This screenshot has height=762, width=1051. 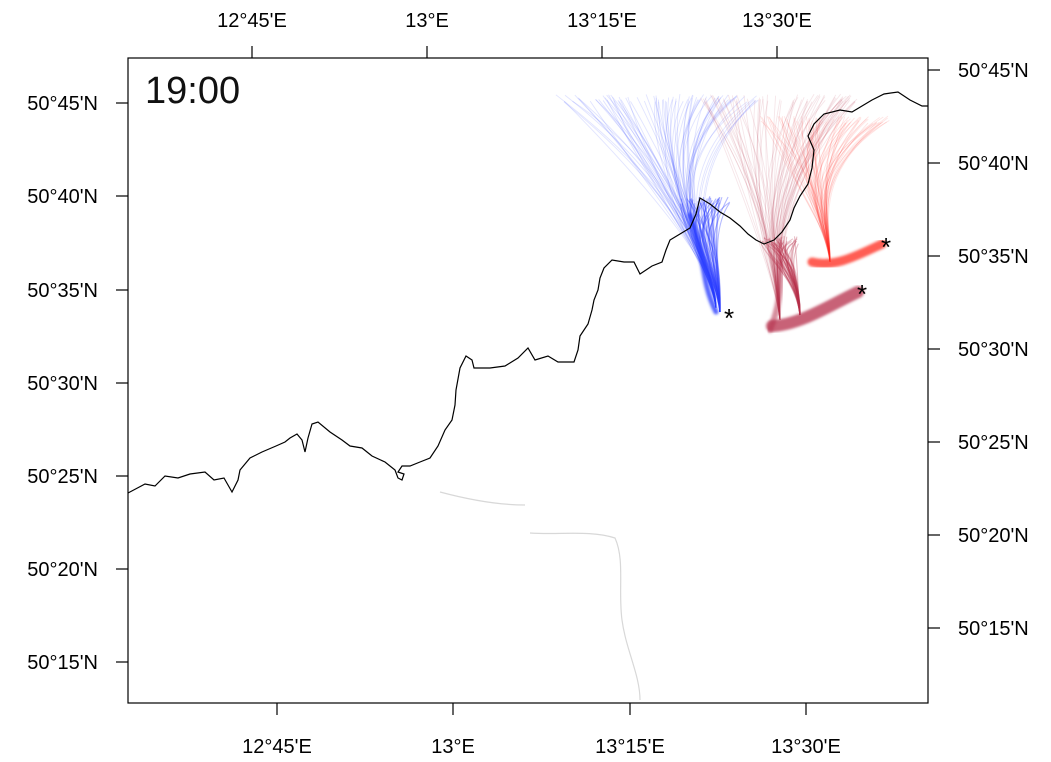 What do you see at coordinates (62, 291) in the screenshot?
I see `left-lat-tick-label: 50°35'N` at bounding box center [62, 291].